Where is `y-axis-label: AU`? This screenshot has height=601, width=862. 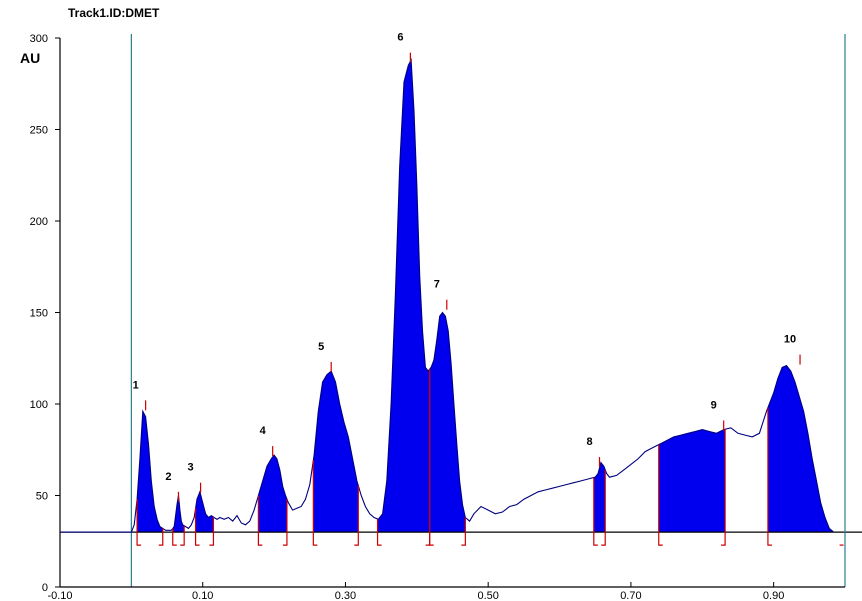
y-axis-label: AU is located at coordinates (30, 58).